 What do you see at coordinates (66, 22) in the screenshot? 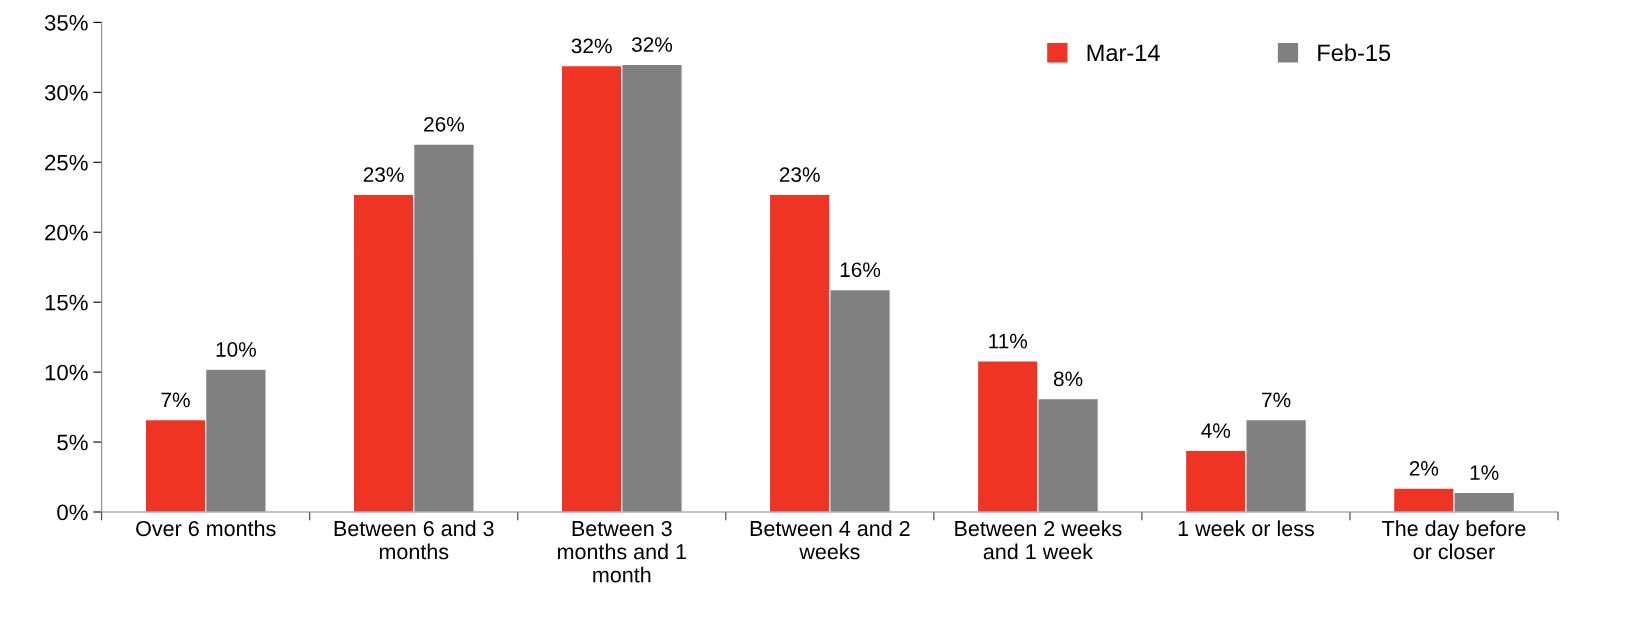
I see `y-tick-label: 35%` at bounding box center [66, 22].